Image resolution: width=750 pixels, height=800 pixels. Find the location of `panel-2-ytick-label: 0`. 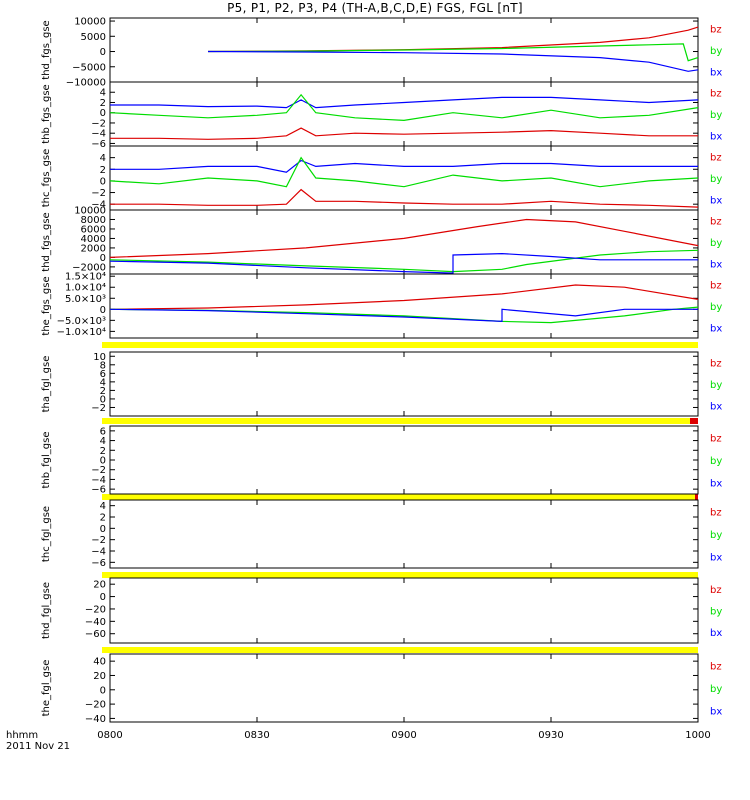

panel-2-ytick-label: 0 is located at coordinates (103, 113).